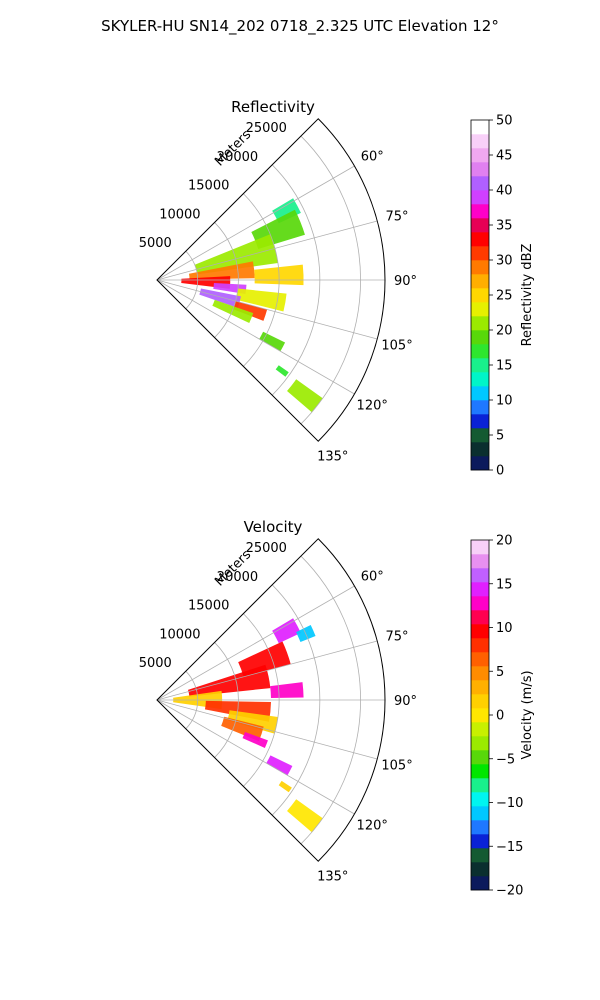 The image size is (600, 1000). I want to click on velocity-data, so click(248, 725).